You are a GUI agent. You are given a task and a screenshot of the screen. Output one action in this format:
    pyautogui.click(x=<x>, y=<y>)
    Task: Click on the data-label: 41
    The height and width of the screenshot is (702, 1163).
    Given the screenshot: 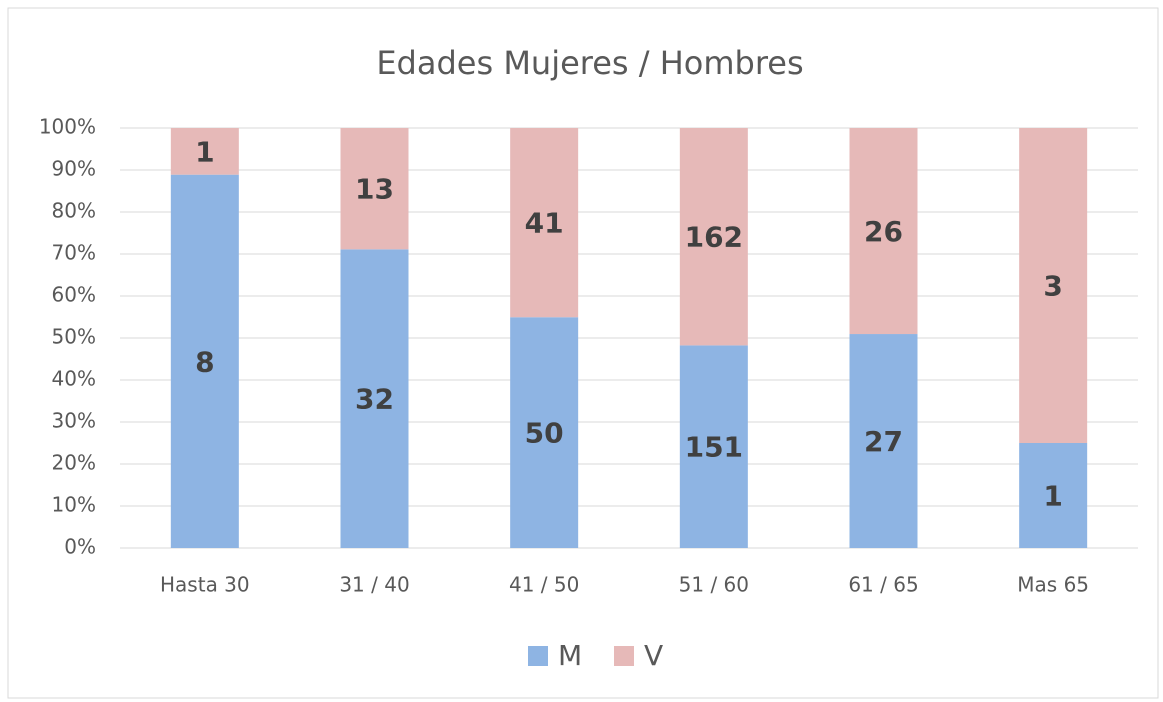 What is the action you would take?
    pyautogui.click(x=544, y=223)
    